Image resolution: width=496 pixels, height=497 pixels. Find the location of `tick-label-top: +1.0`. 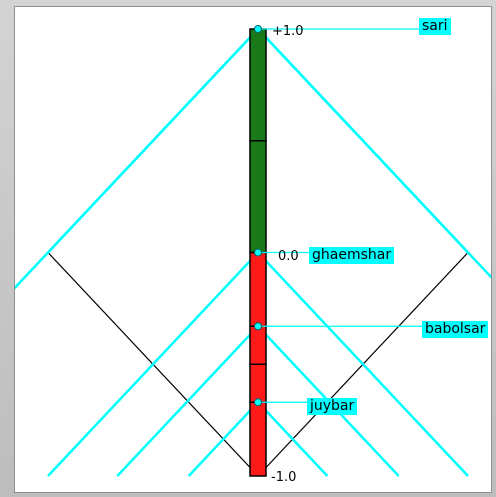

tick-label-top: +1.0 is located at coordinates (288, 31).